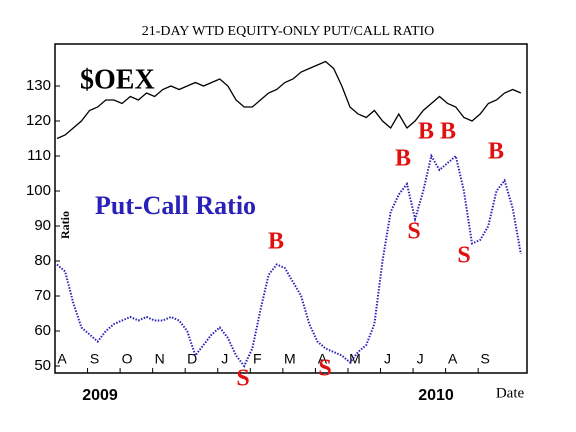  I want to click on series-line, so click(289, 100).